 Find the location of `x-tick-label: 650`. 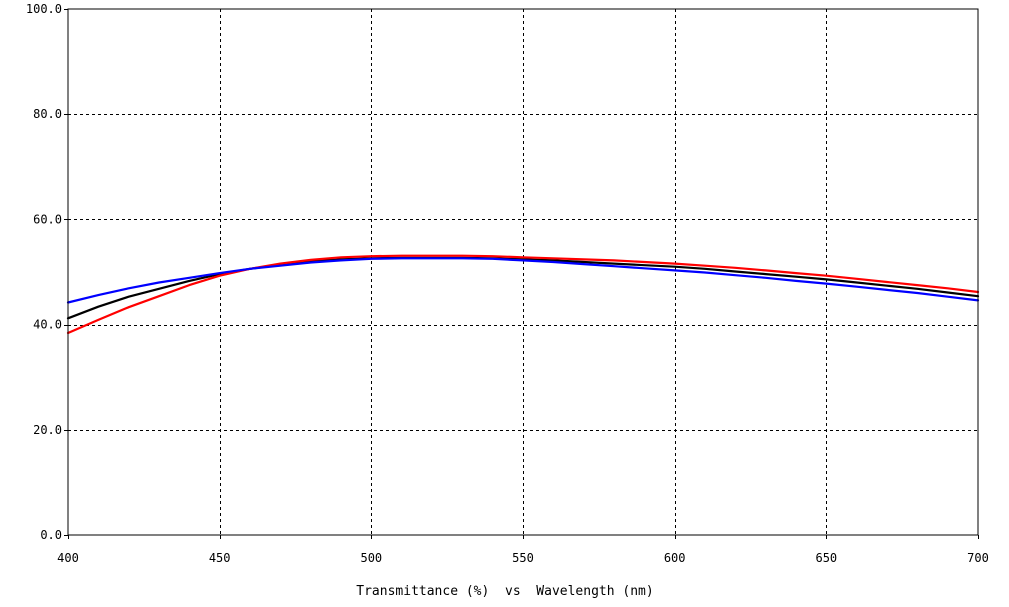

x-tick-label: 650 is located at coordinates (826, 558).